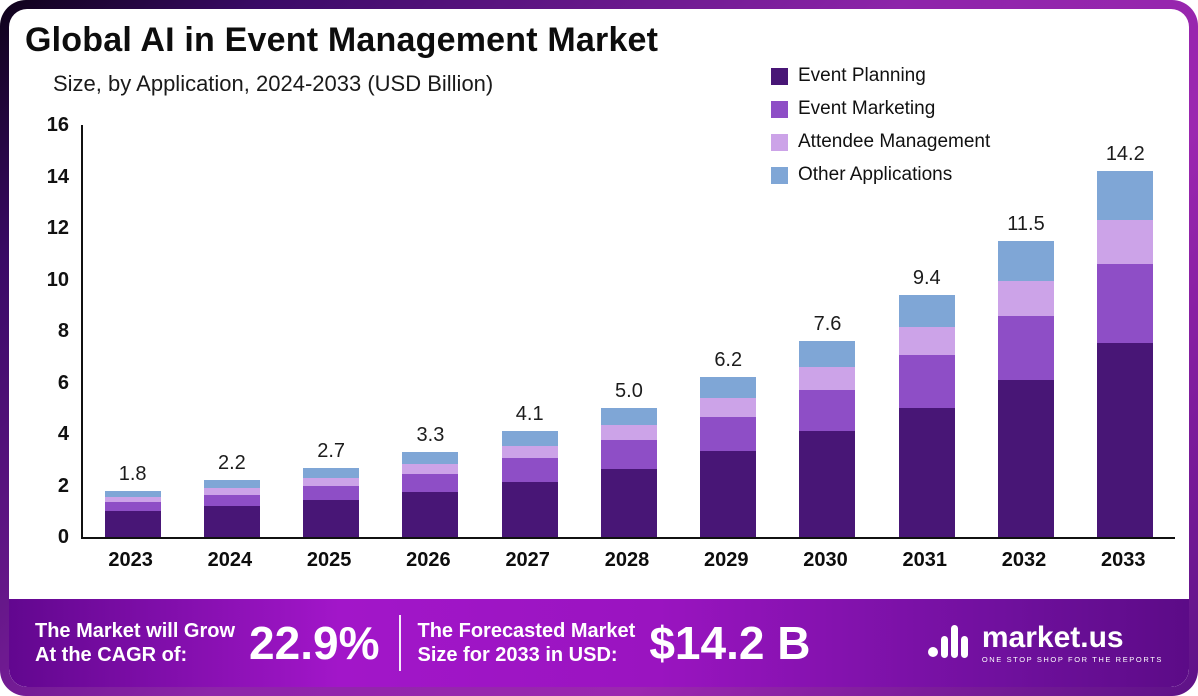 The width and height of the screenshot is (1198, 696). I want to click on x-label-2033: 2033, so click(1123, 560).